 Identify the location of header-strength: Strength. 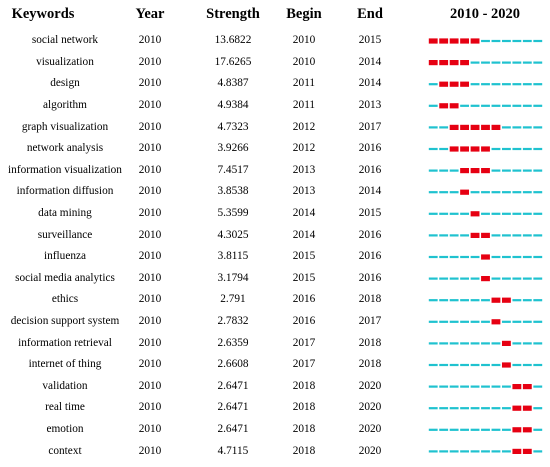
(233, 14).